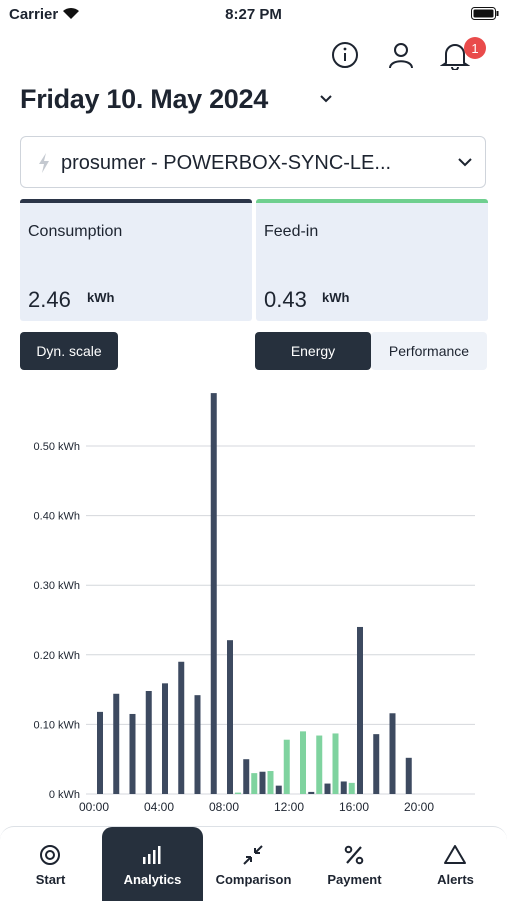  Describe the element at coordinates (50, 879) in the screenshot. I see `tab-label: Start` at that location.